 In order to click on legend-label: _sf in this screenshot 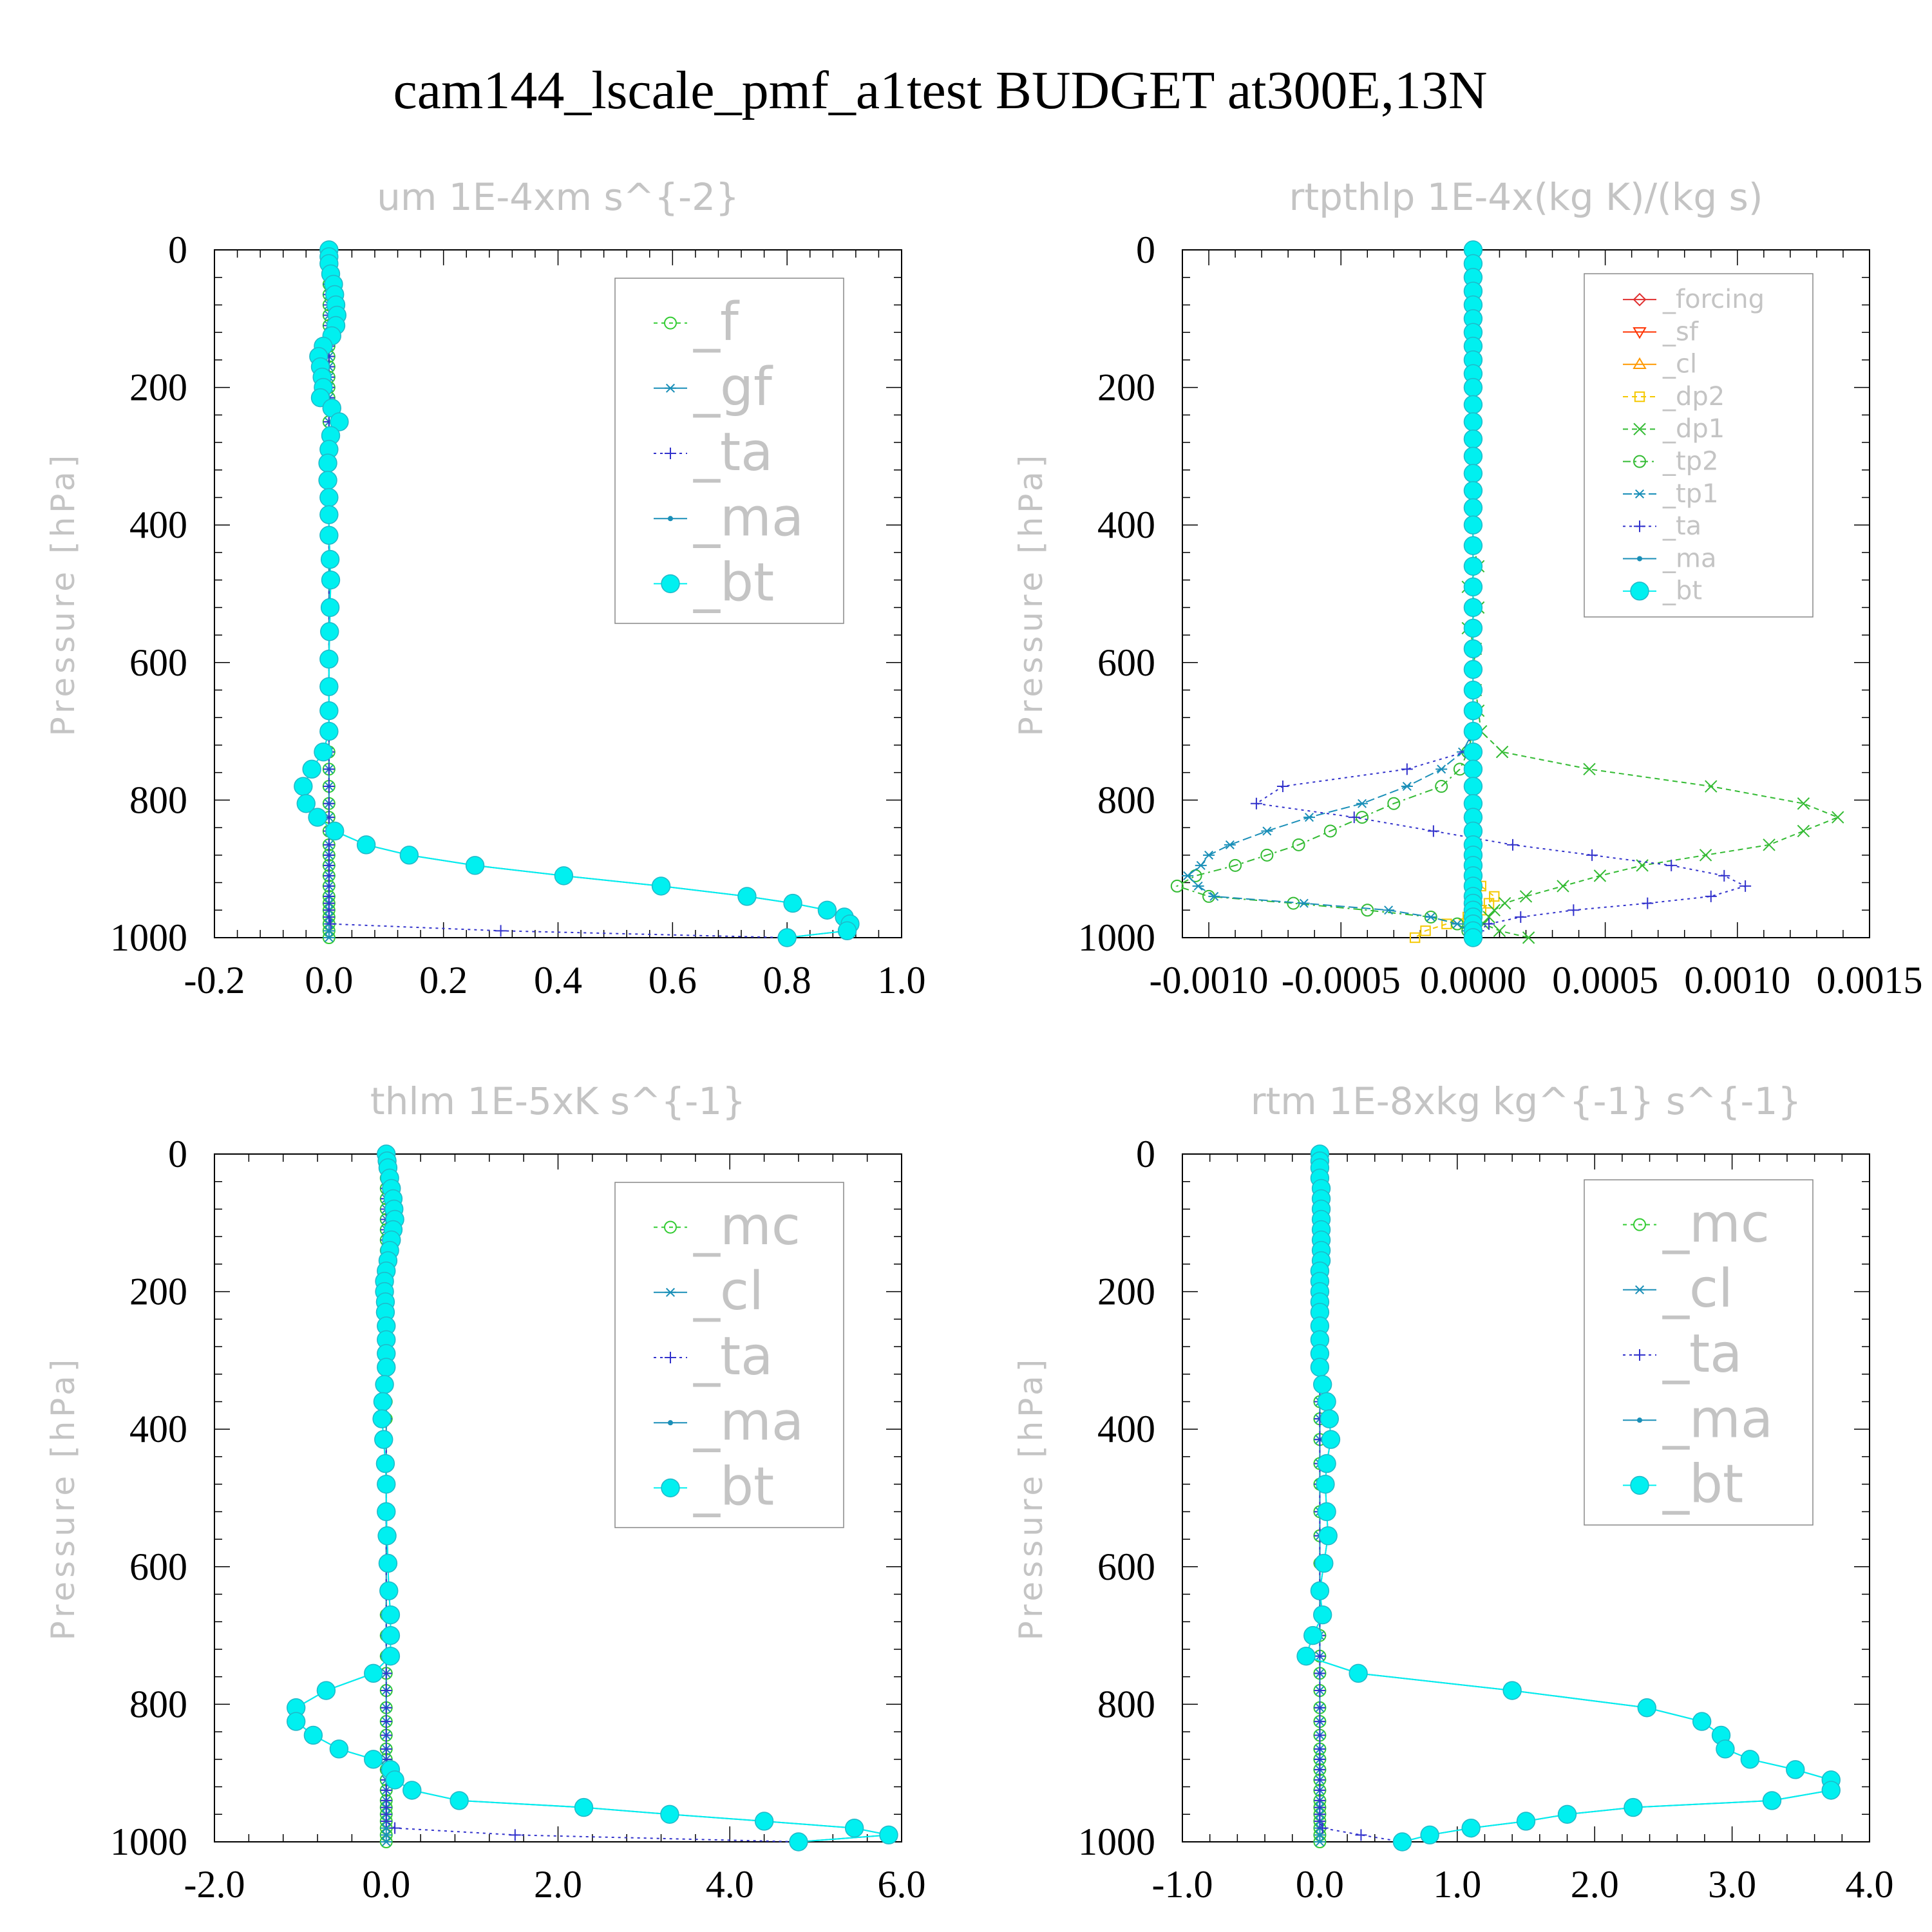, I will do `click(1680, 332)`.